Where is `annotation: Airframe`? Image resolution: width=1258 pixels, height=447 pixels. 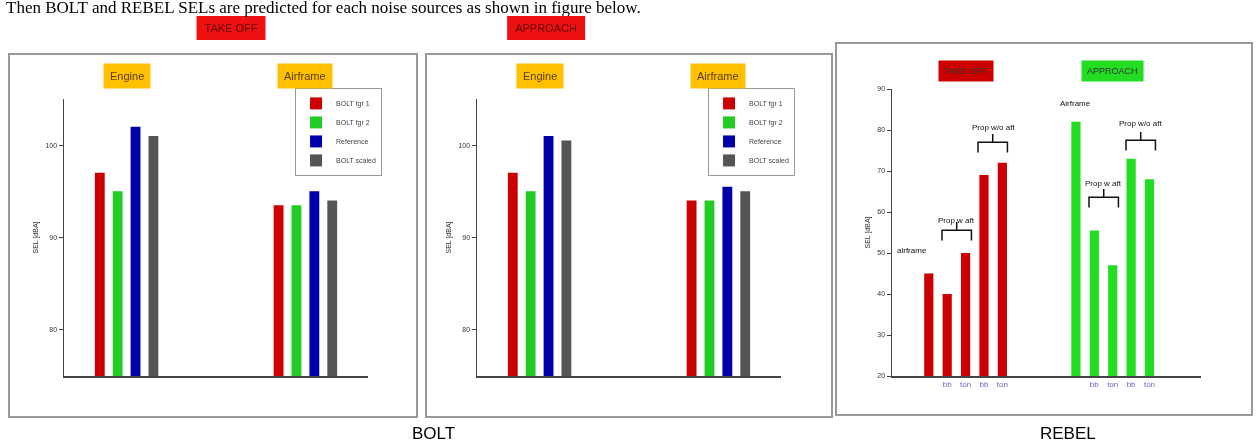
annotation: Airframe is located at coordinates (1075, 103).